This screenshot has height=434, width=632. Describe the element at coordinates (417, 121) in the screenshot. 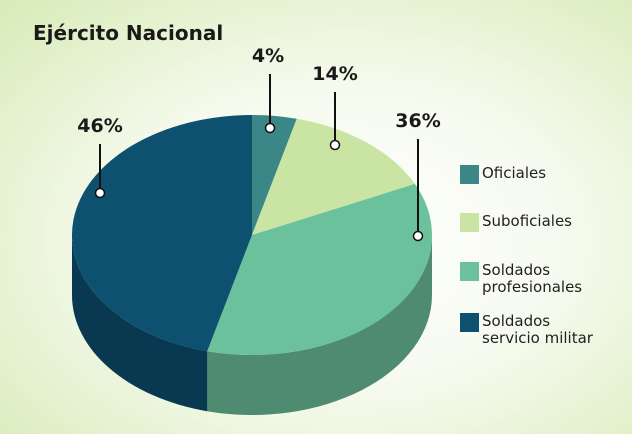

I see `value-label: 36%` at that location.